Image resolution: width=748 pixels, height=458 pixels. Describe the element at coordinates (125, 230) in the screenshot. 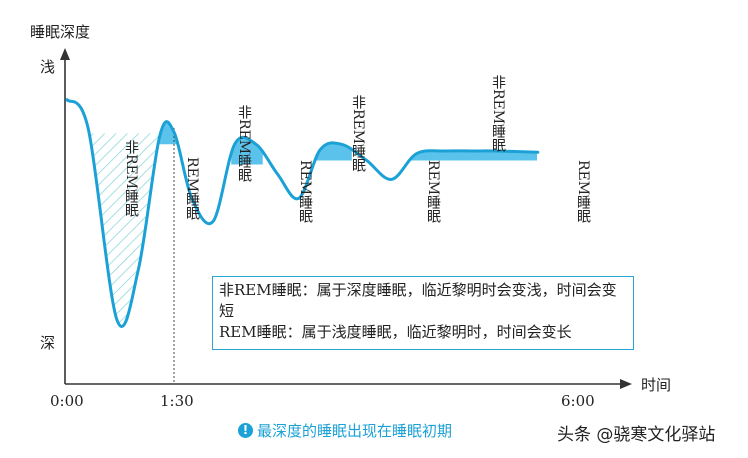

I see `deep-sleep-hatched-area` at that location.